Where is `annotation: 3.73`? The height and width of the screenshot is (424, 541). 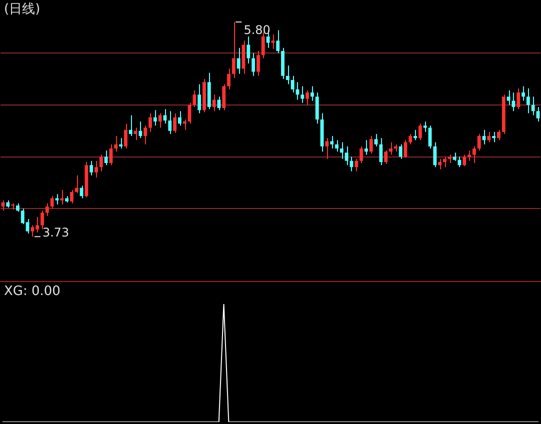
annotation: 3.73 is located at coordinates (56, 233).